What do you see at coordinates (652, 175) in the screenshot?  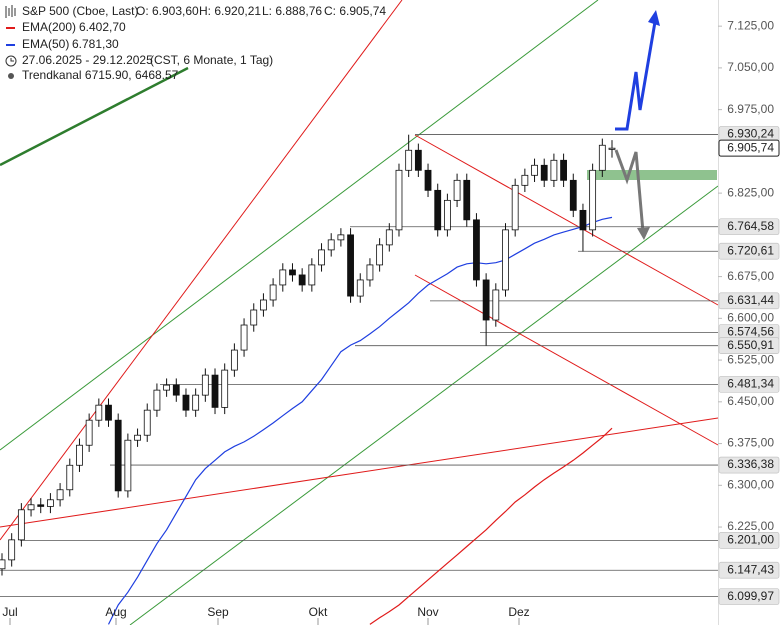 I see `target-zone` at bounding box center [652, 175].